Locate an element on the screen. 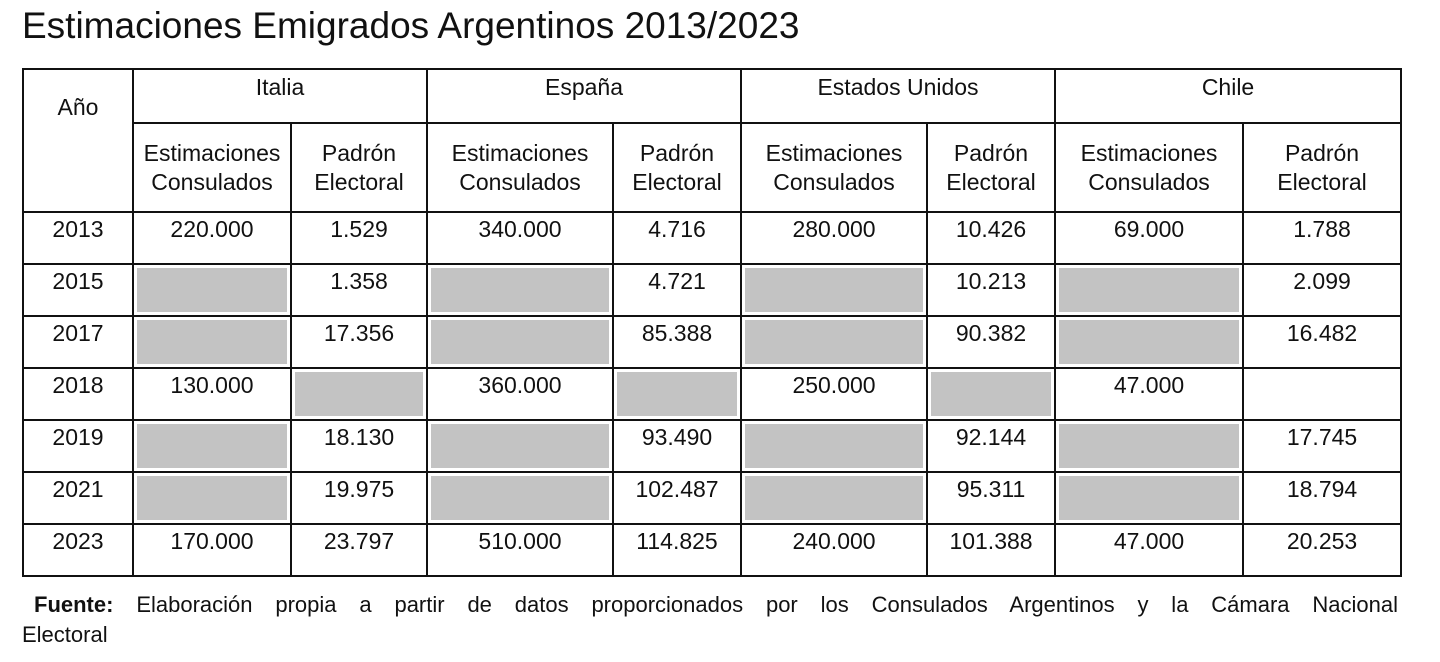 The height and width of the screenshot is (662, 1440). value-cell: 340.000 is located at coordinates (520, 238).